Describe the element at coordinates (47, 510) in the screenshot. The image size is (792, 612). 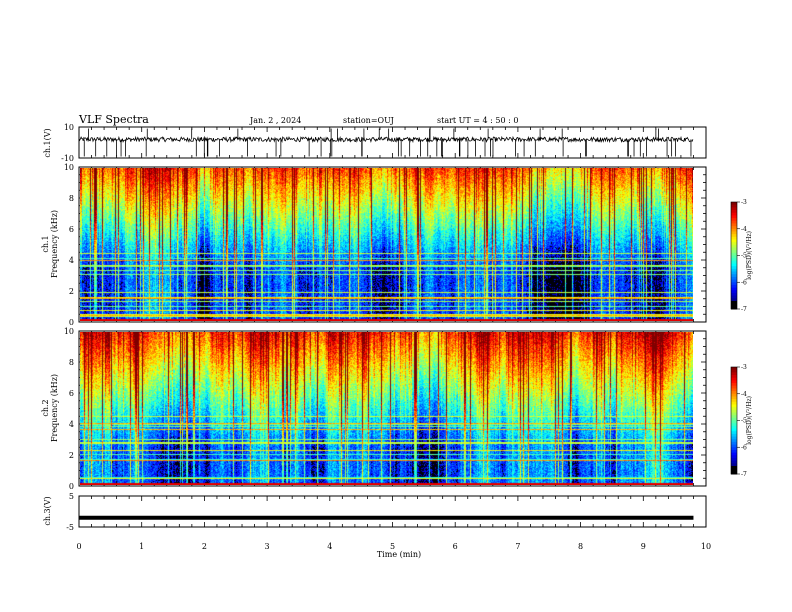
I see `ch3-waveform-ylabel: ch.3(V)` at that location.